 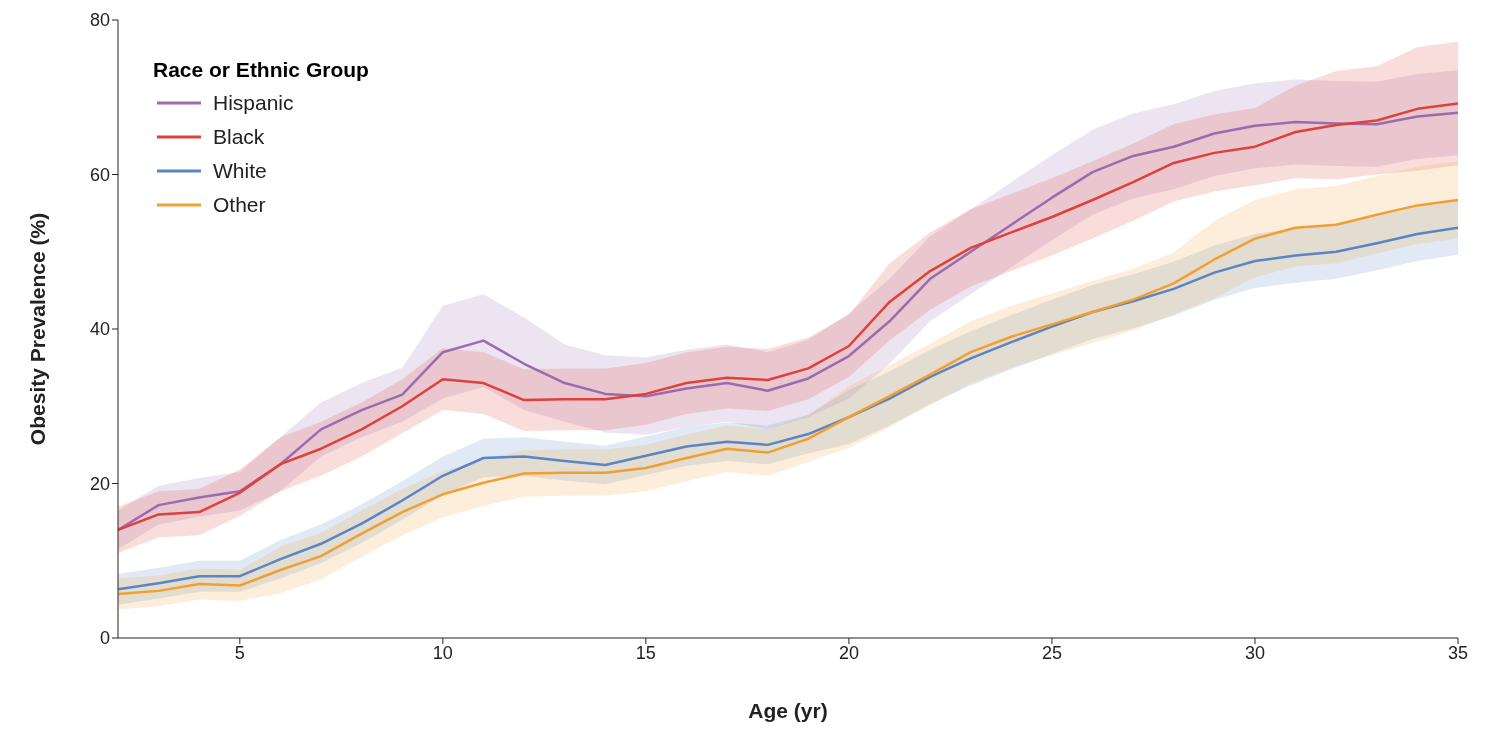 What do you see at coordinates (104, 638) in the screenshot?
I see `y-tick-label: 0` at bounding box center [104, 638].